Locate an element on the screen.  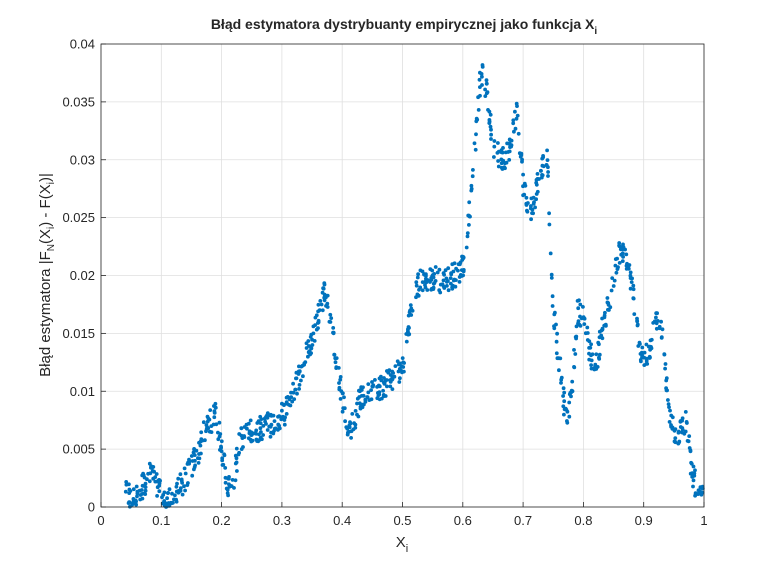
x-tick-label: 0.6 is located at coordinates (463, 520).